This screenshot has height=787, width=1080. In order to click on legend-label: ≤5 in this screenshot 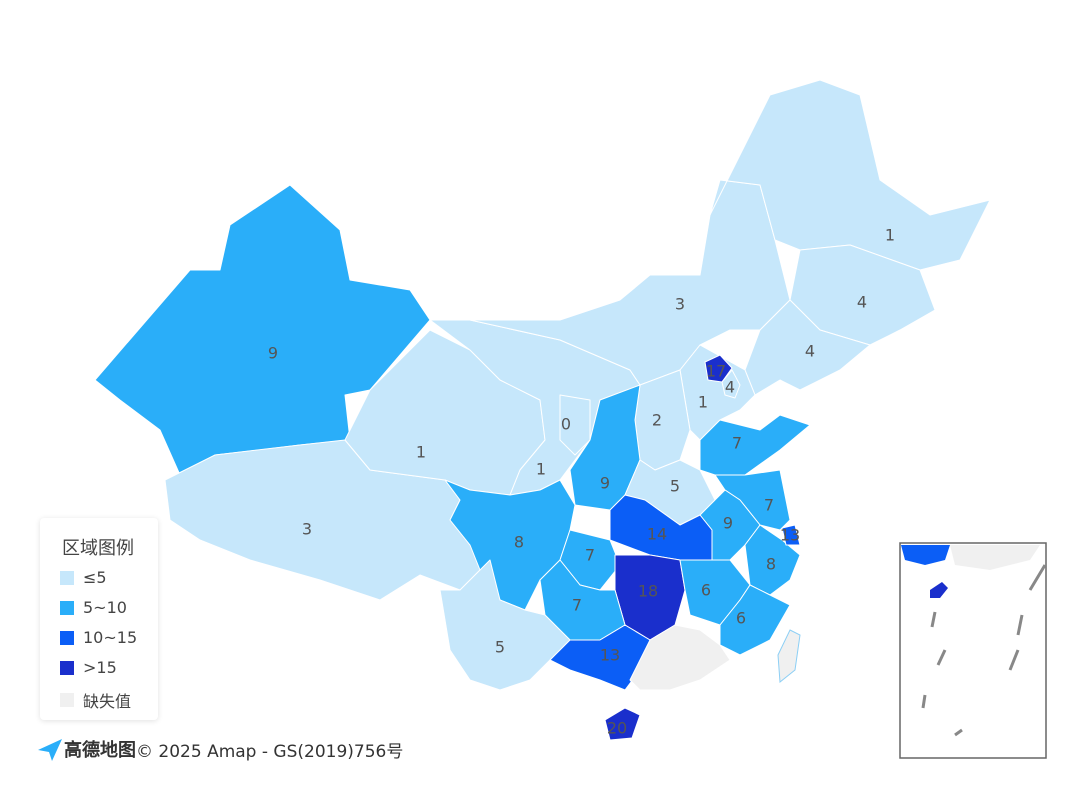, I will do `click(95, 577)`.